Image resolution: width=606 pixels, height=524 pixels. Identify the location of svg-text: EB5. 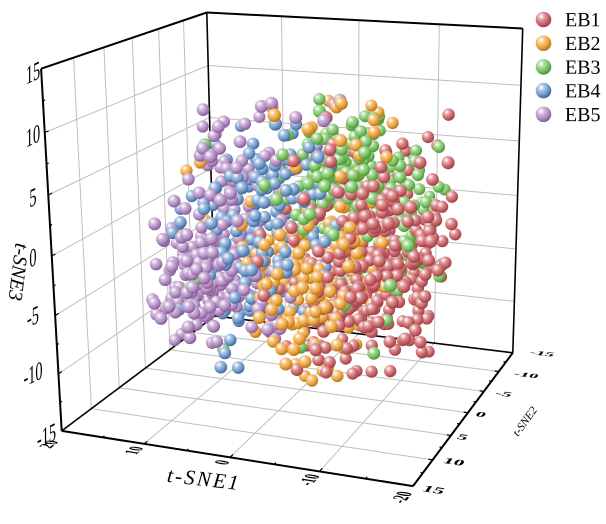
(583, 115).